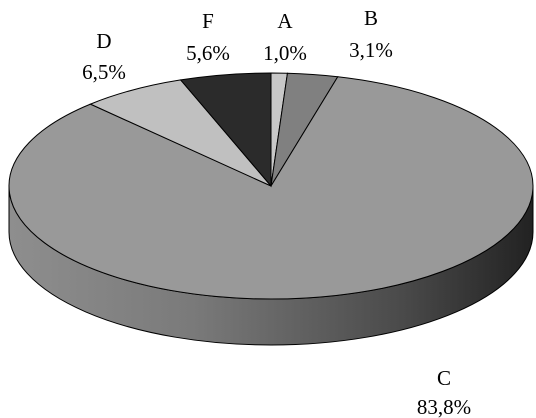 Image resolution: width=536 pixels, height=418 pixels. Describe the element at coordinates (444, 378) in the screenshot. I see `slice-label-c-name: C` at that location.